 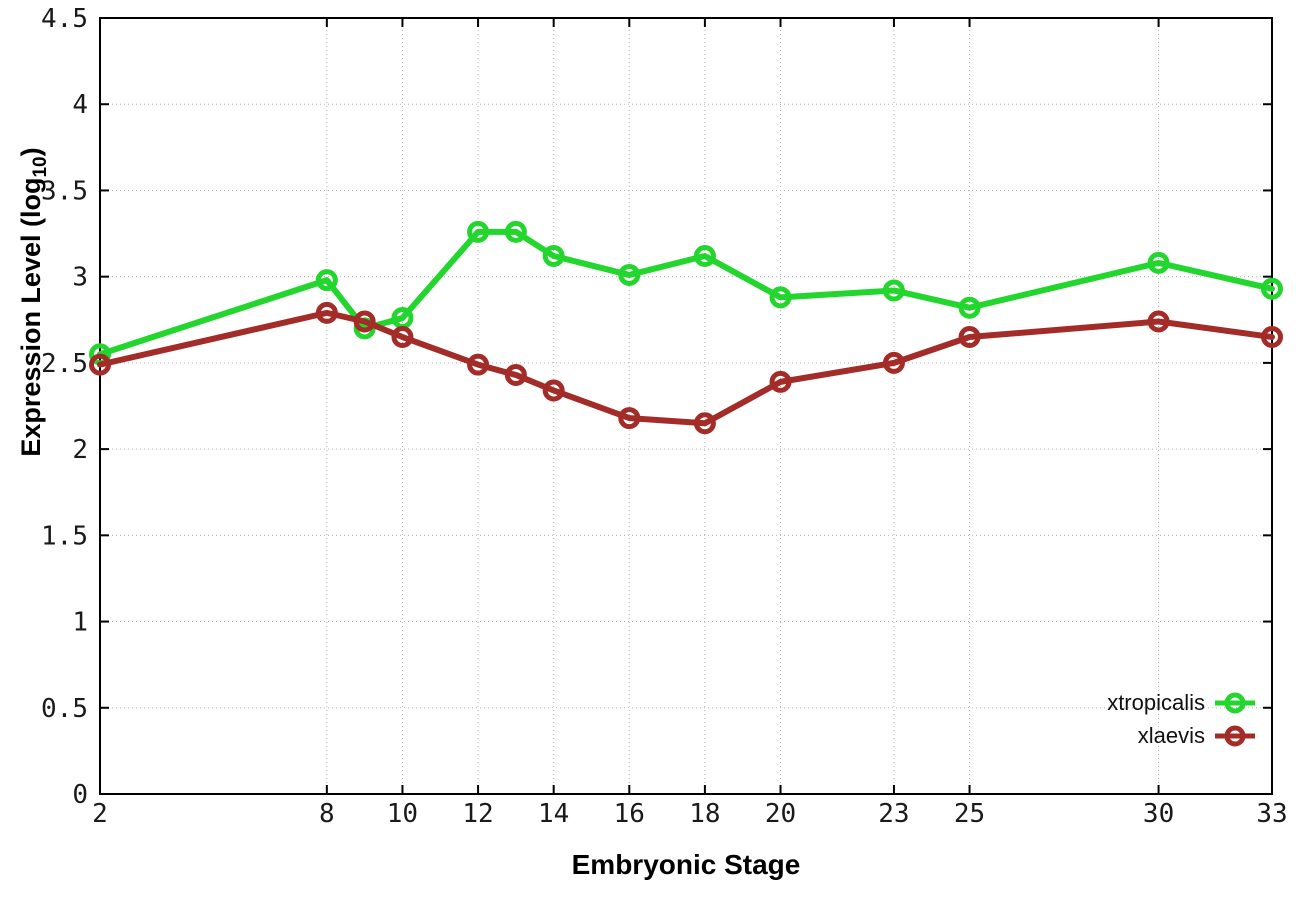 I want to click on y-tick-label: 2.5, so click(x=64, y=364).